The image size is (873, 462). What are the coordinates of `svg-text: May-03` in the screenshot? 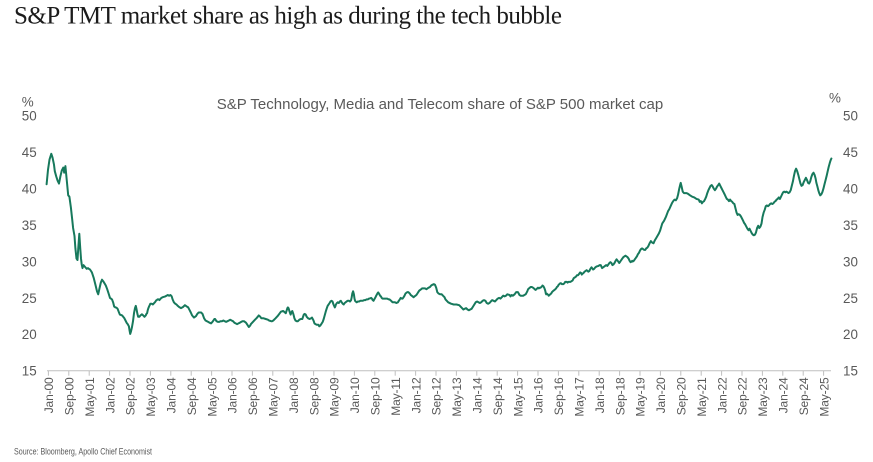 It's located at (151, 397).